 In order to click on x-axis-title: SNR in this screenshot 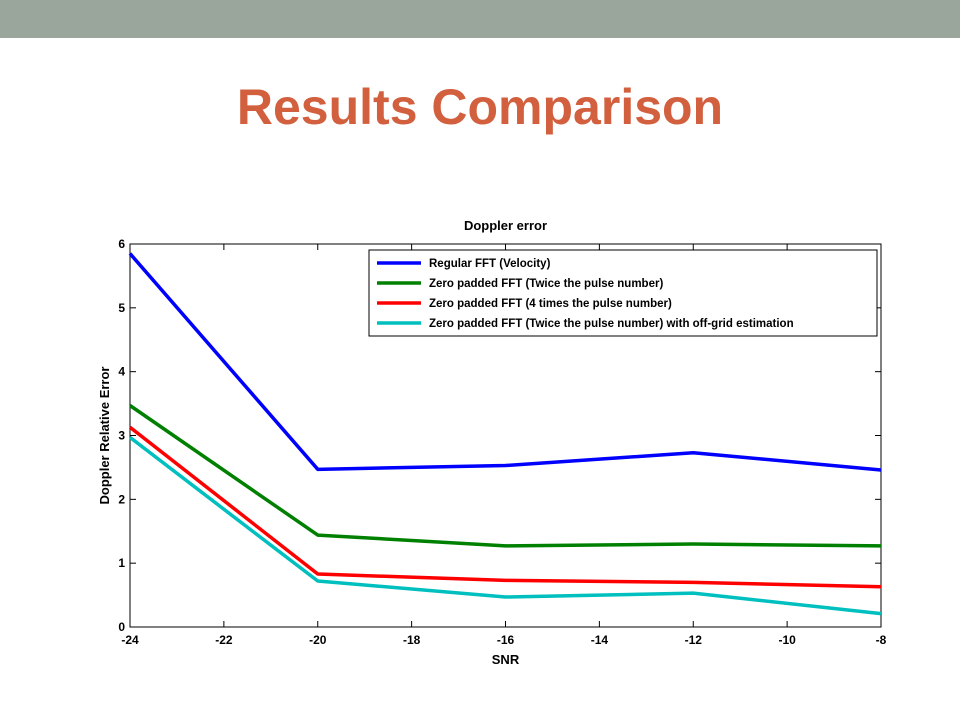, I will do `click(506, 659)`.